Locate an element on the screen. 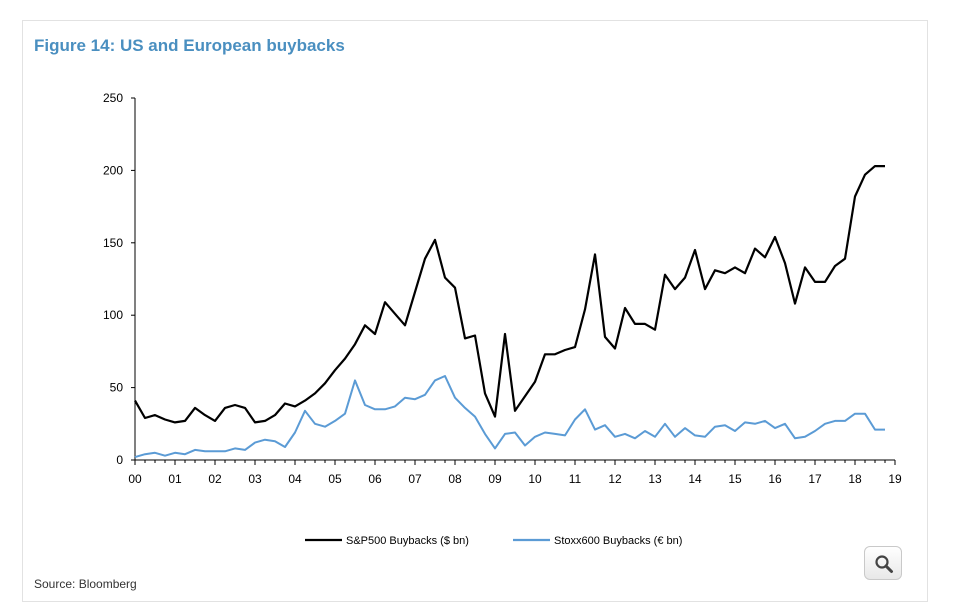 Image resolution: width=972 pixels, height=616 pixels. x-tick-label: 08 is located at coordinates (455, 479).